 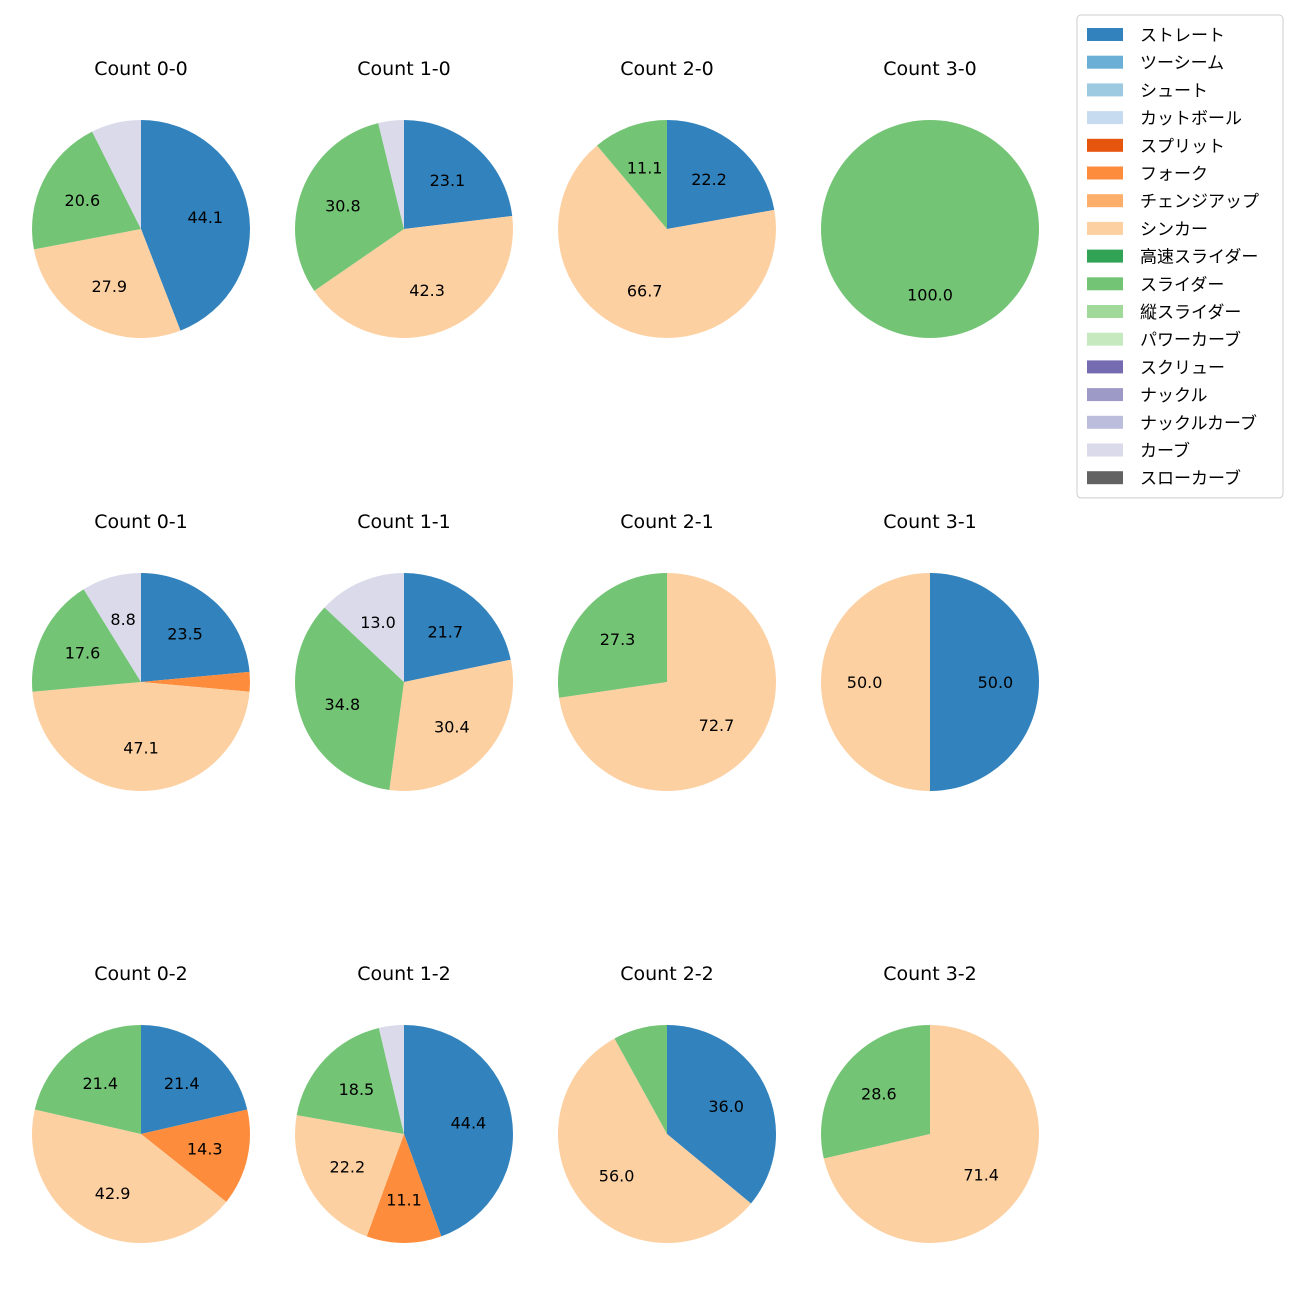 I want to click on legend-item: スクリュー, so click(x=1156, y=368).